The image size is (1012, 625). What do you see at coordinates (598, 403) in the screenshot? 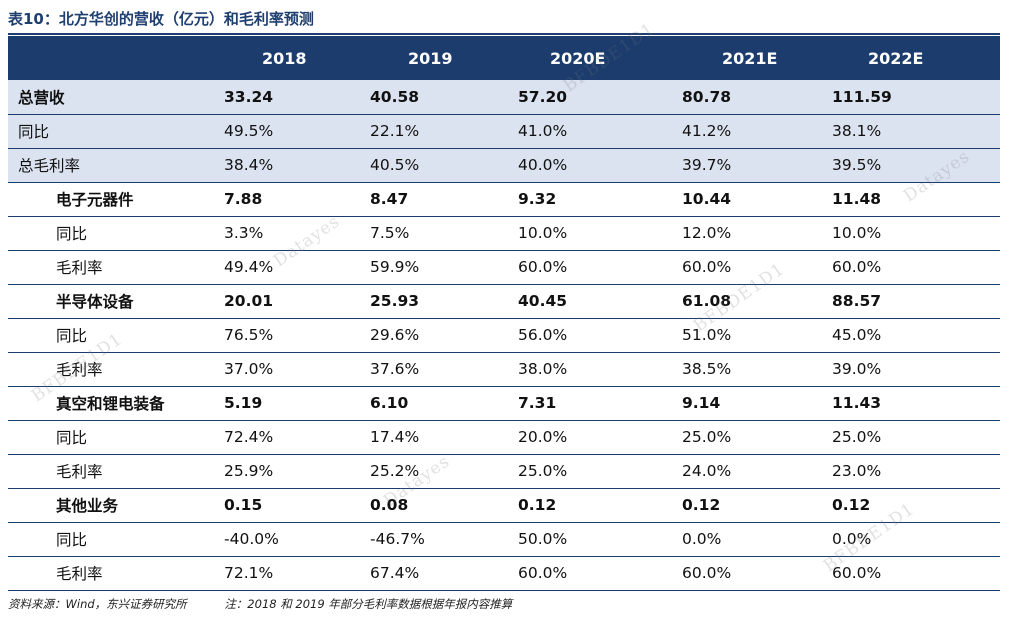
I see `cell-2020e: 7.31` at bounding box center [598, 403].